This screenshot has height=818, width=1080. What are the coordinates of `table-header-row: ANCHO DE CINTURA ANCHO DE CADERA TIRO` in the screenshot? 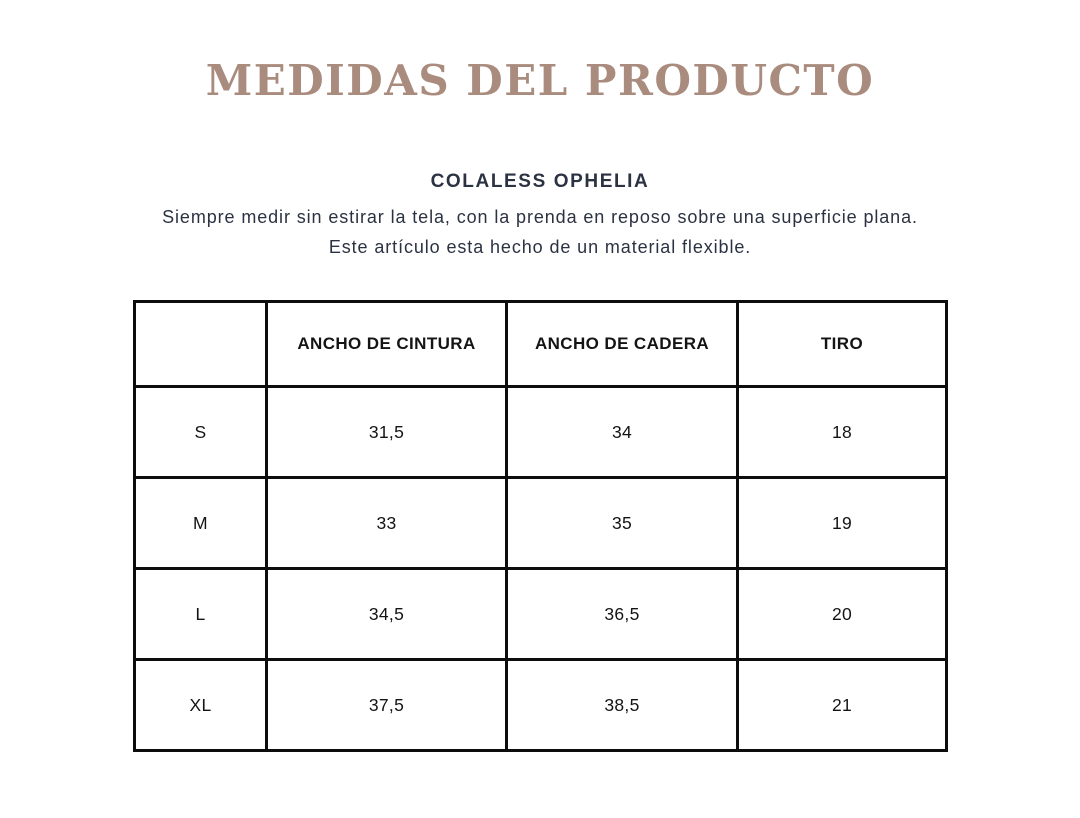 It's located at (540, 344).